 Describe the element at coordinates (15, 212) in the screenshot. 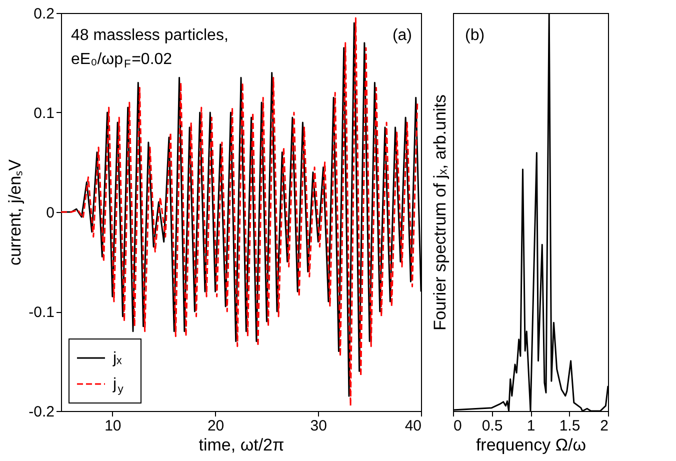

I see `y-axis-title: current, j/enₛV` at that location.